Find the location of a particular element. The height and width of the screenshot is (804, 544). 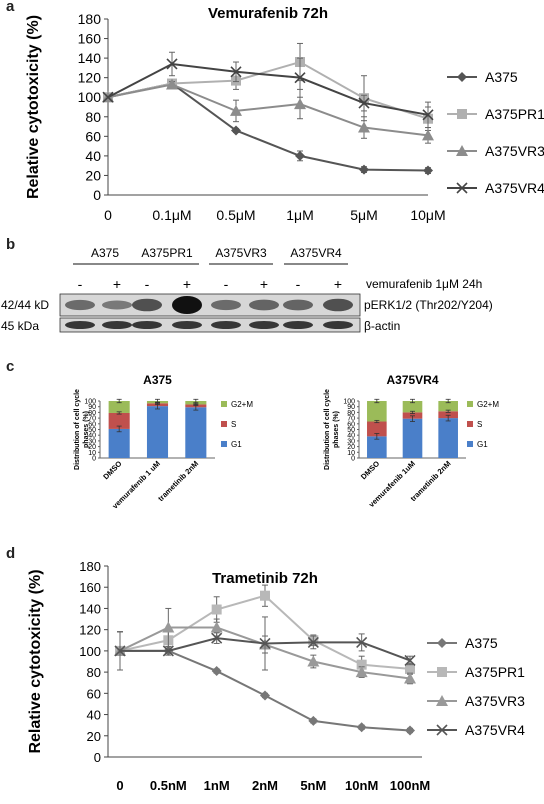

vemurafenib-y-tick-label: 100 is located at coordinates (90, 97).